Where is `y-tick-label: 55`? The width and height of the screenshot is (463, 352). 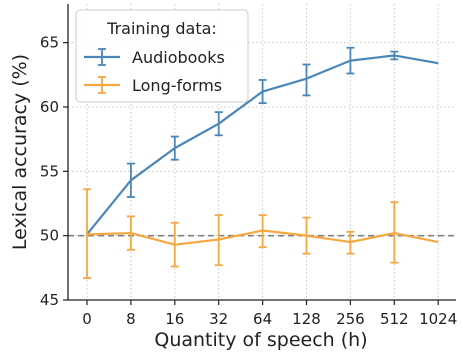
y-tick-label: 55 is located at coordinates (49, 171).